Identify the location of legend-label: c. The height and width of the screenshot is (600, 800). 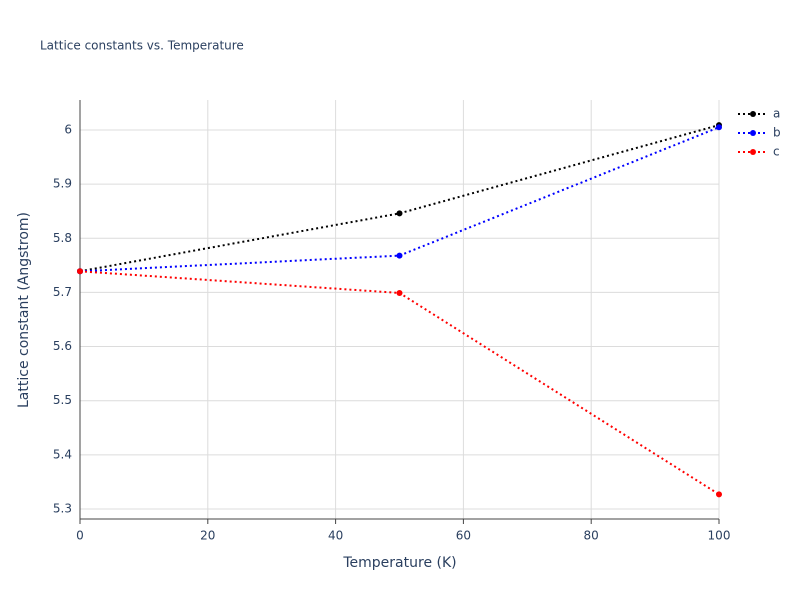
(776, 152).